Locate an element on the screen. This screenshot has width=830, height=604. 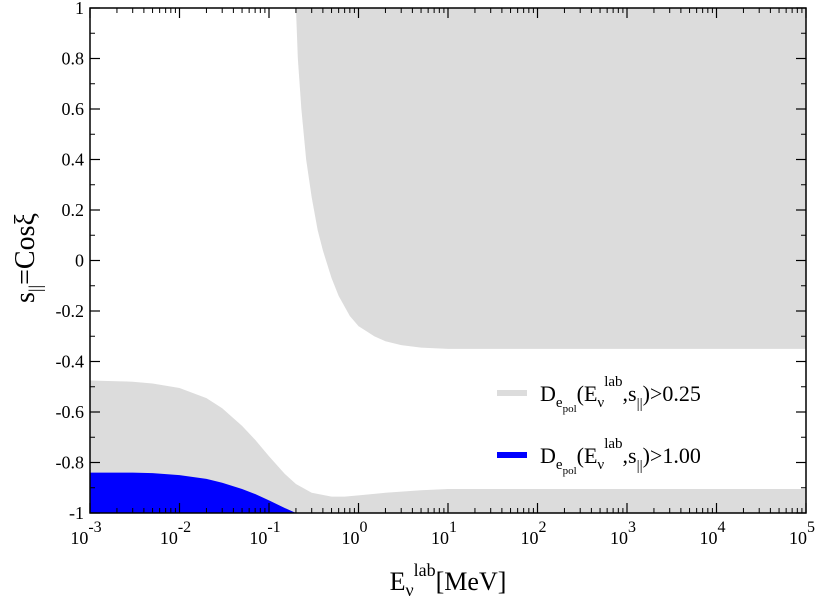
x-tick-label-7: 10⁴ is located at coordinates (713, 533).